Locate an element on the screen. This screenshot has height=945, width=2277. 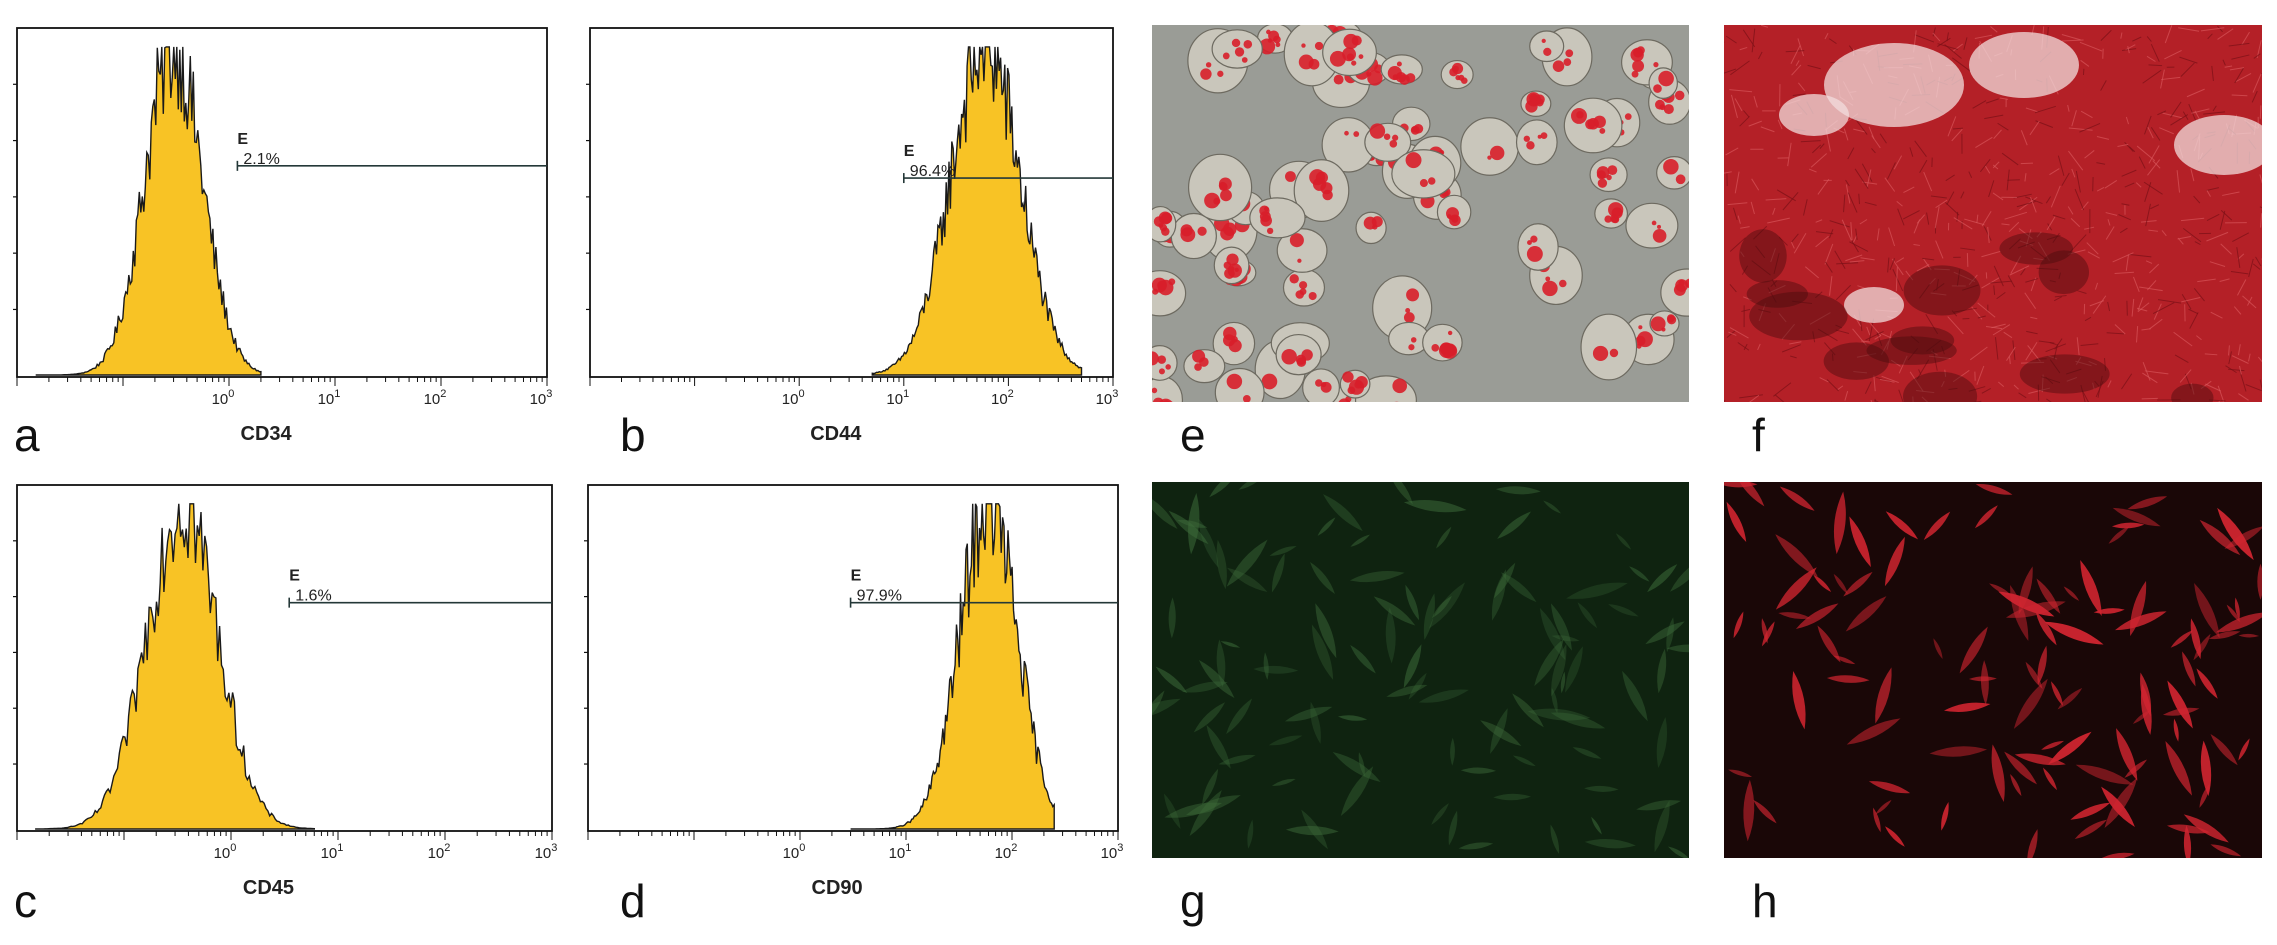
x-axis-label-b: CD44 is located at coordinates (836, 434).